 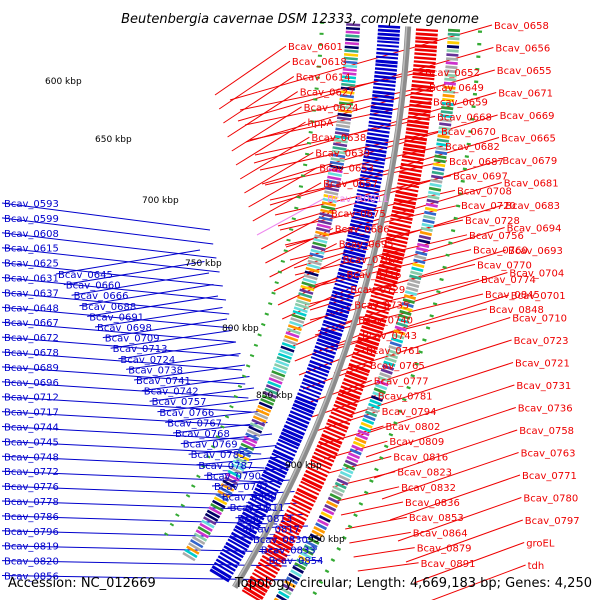 What do you see at coordinates (315, 47) in the screenshot?
I see `gene-label-forward: Bcav_0601` at bounding box center [315, 47].